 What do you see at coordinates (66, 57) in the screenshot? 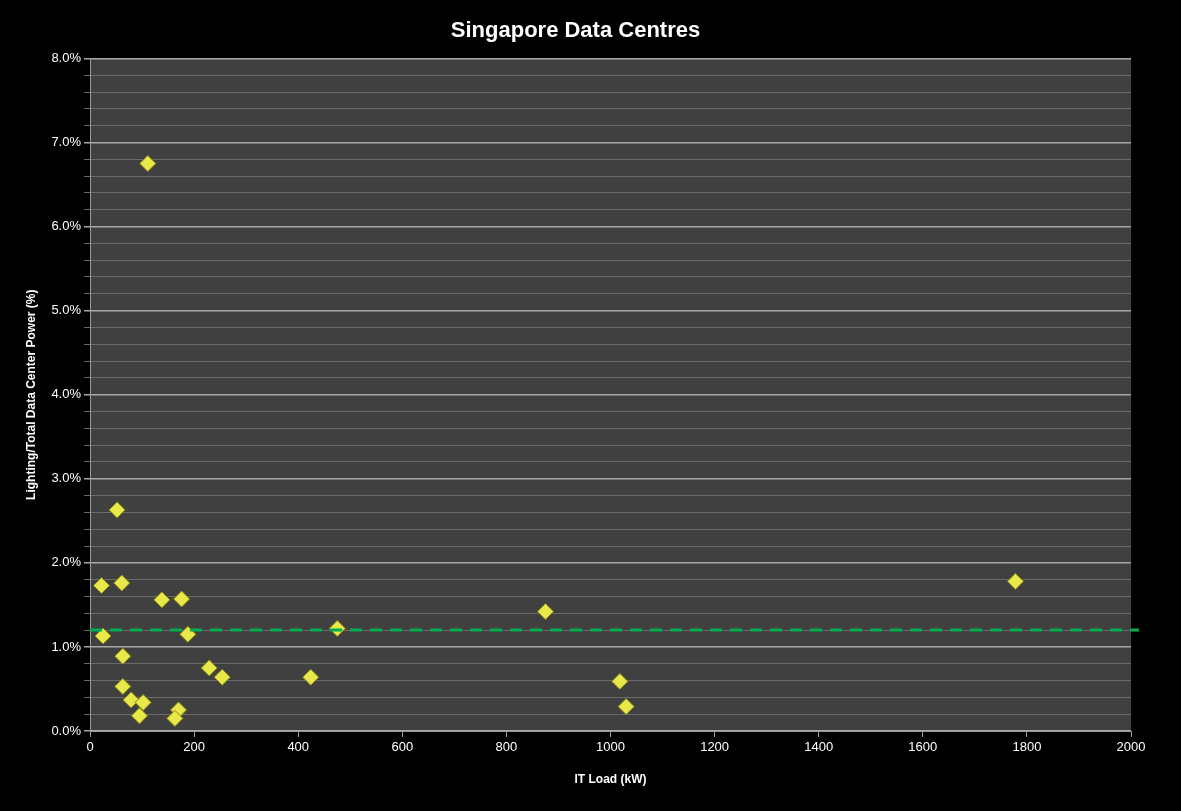
I see `y-tick-label: 8.0%` at bounding box center [66, 57].